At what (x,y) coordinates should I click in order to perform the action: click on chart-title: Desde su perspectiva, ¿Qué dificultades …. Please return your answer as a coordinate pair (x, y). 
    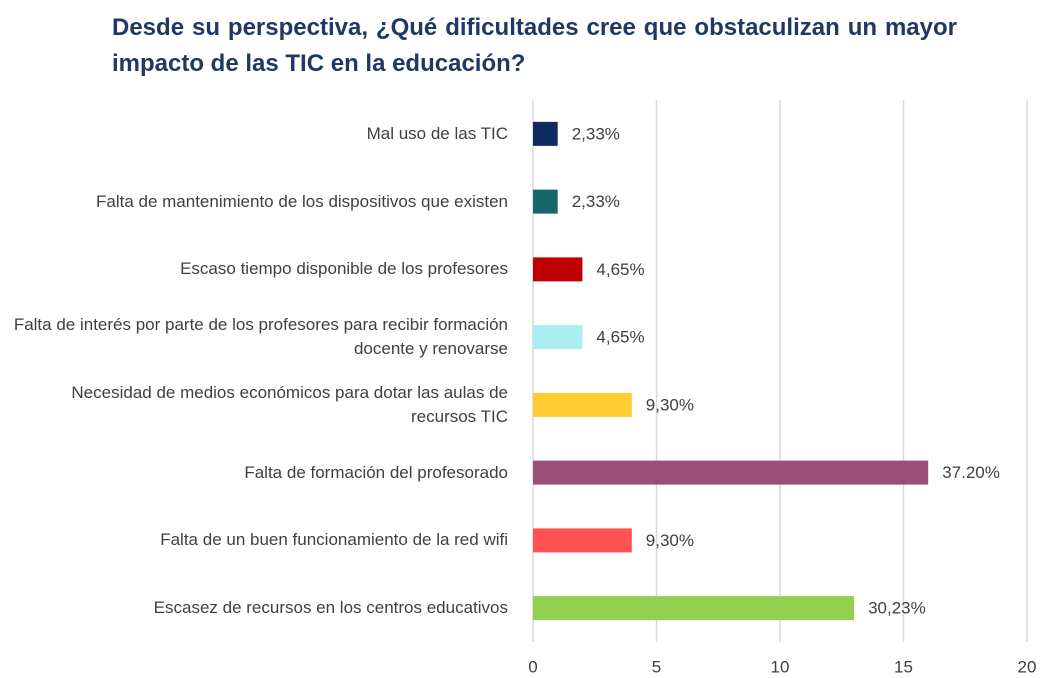
    Looking at the image, I should click on (534, 45).